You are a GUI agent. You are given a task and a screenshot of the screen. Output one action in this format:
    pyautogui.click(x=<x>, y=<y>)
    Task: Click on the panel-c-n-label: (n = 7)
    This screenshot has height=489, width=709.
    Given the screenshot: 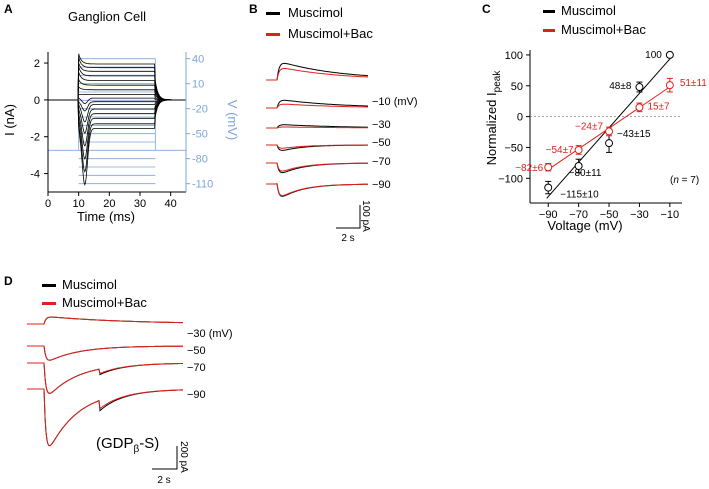 What is the action you would take?
    pyautogui.click(x=684, y=180)
    